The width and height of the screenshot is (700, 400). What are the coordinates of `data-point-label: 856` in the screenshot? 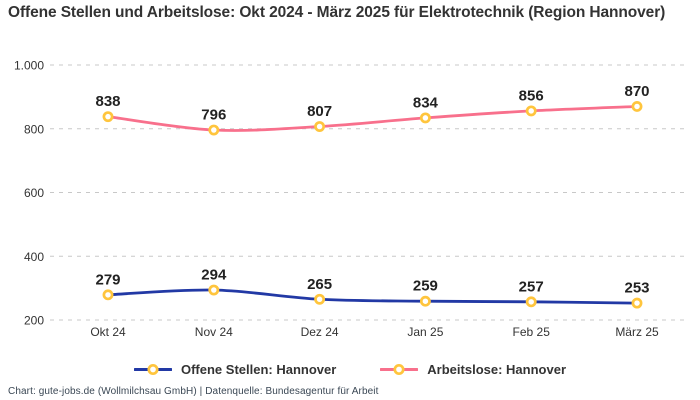 It's located at (531, 95).